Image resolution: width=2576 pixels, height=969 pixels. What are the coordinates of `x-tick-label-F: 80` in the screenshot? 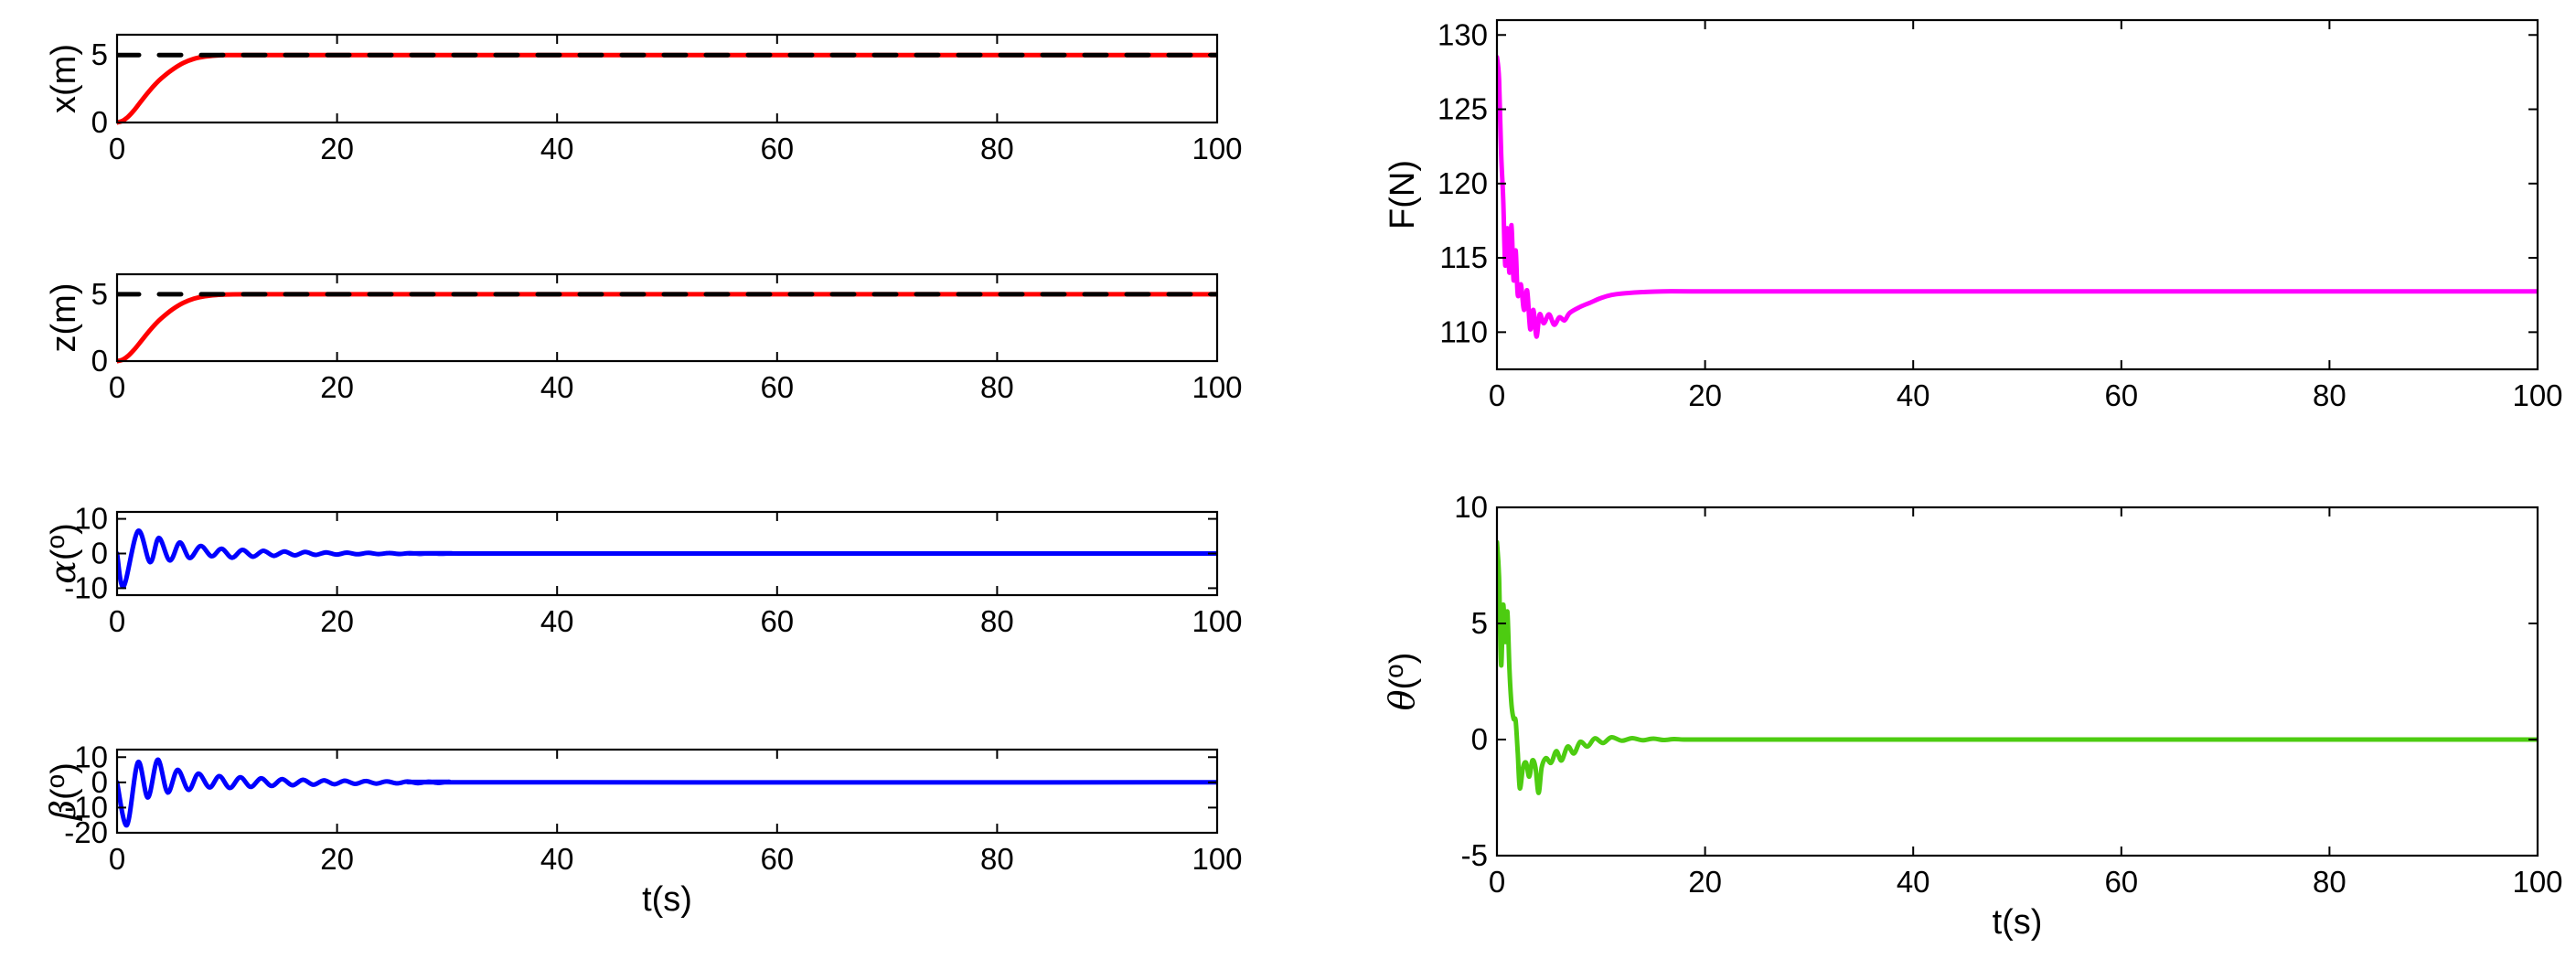 It's located at (2329, 395).